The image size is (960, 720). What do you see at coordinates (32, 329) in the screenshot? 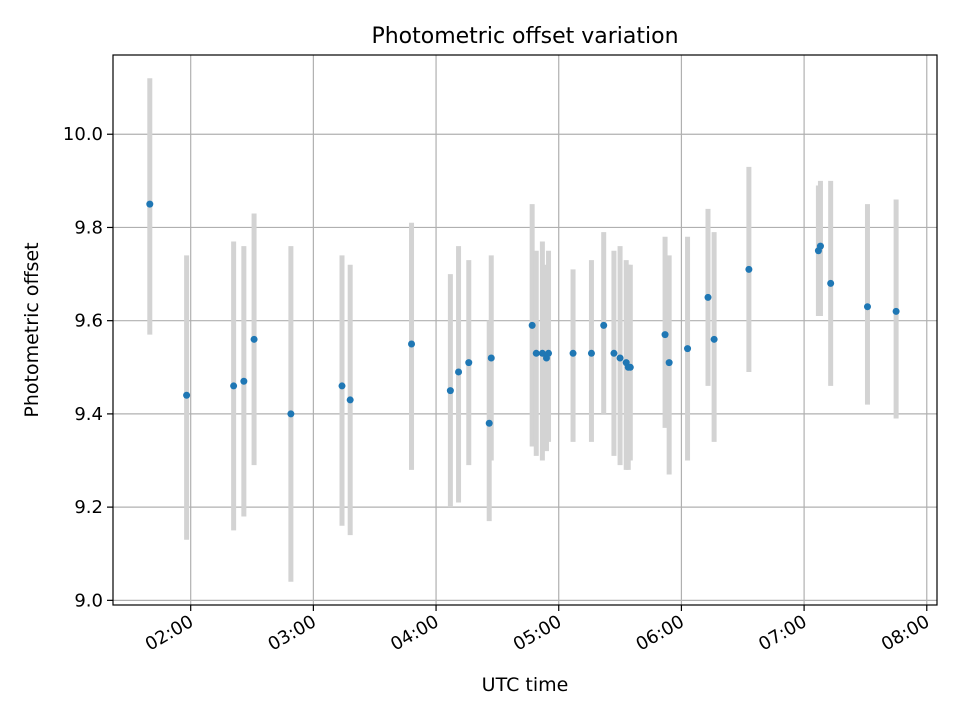
I see `y-axis-label: Photometric offset` at bounding box center [32, 329].